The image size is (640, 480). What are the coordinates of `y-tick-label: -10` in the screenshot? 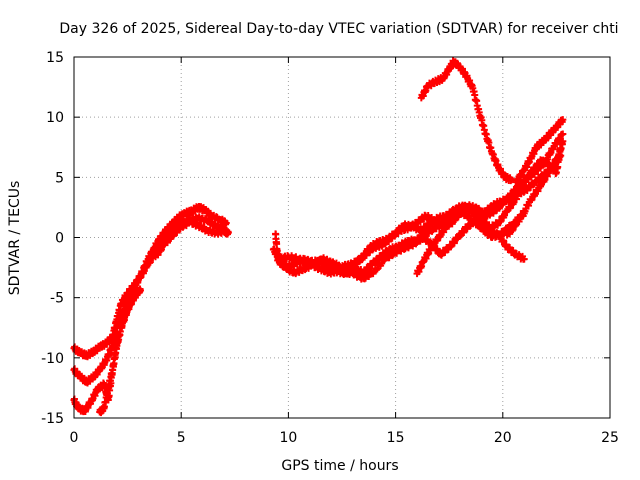 It's located at (52, 359).